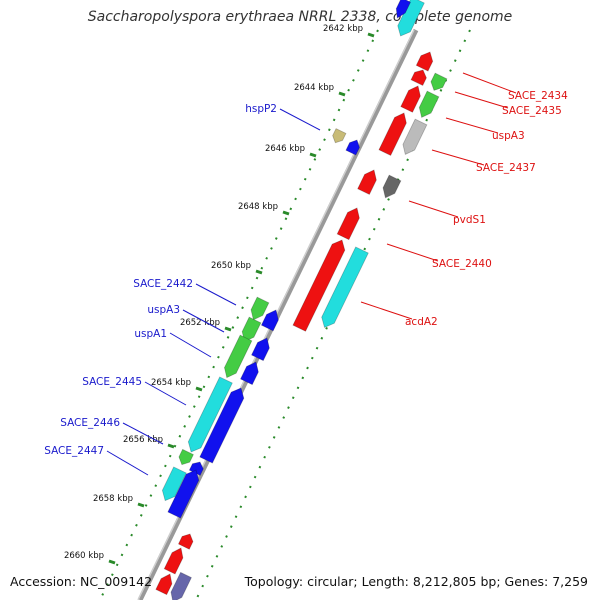 The height and width of the screenshot is (600, 600). What do you see at coordinates (231, 266) in the screenshot?
I see `tick-label: 2650 kbp` at bounding box center [231, 266].